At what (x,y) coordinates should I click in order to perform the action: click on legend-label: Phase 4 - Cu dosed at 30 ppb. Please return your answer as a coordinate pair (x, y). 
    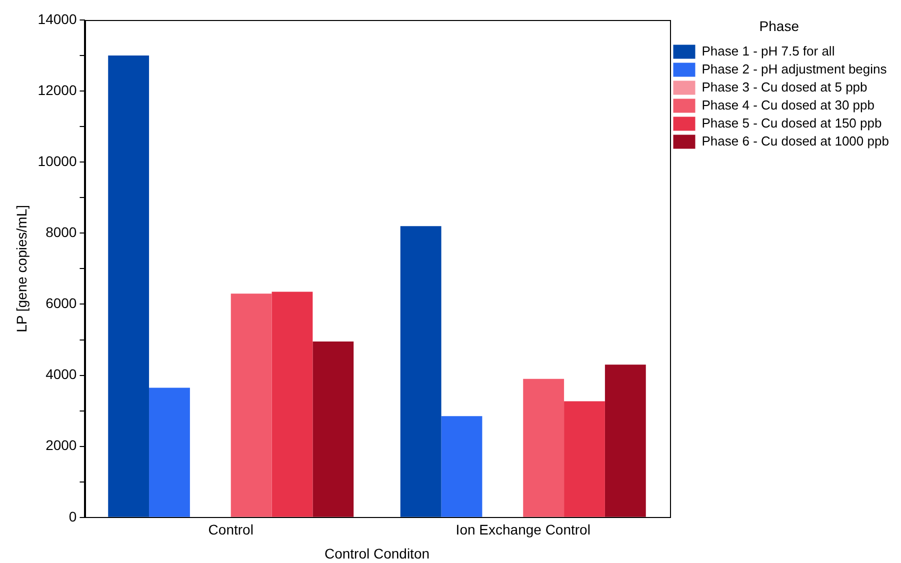
    Looking at the image, I should click on (788, 104).